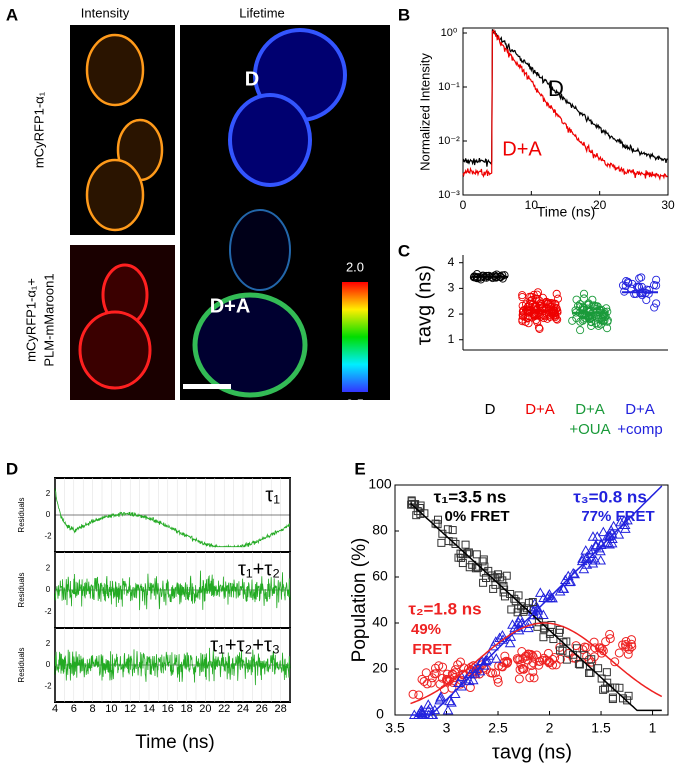 The height and width of the screenshot is (783, 688). Describe the element at coordinates (498, 728) in the screenshot. I see `x-tick-label: 2.5` at that location.